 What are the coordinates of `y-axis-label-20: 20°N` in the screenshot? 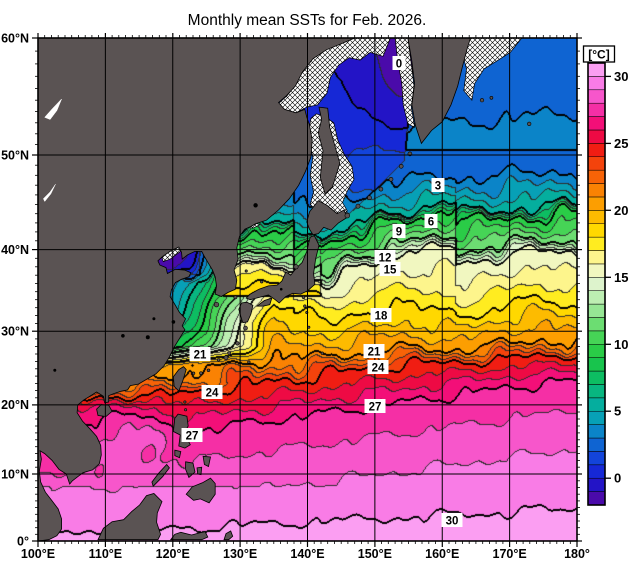 It's located at (15, 405).